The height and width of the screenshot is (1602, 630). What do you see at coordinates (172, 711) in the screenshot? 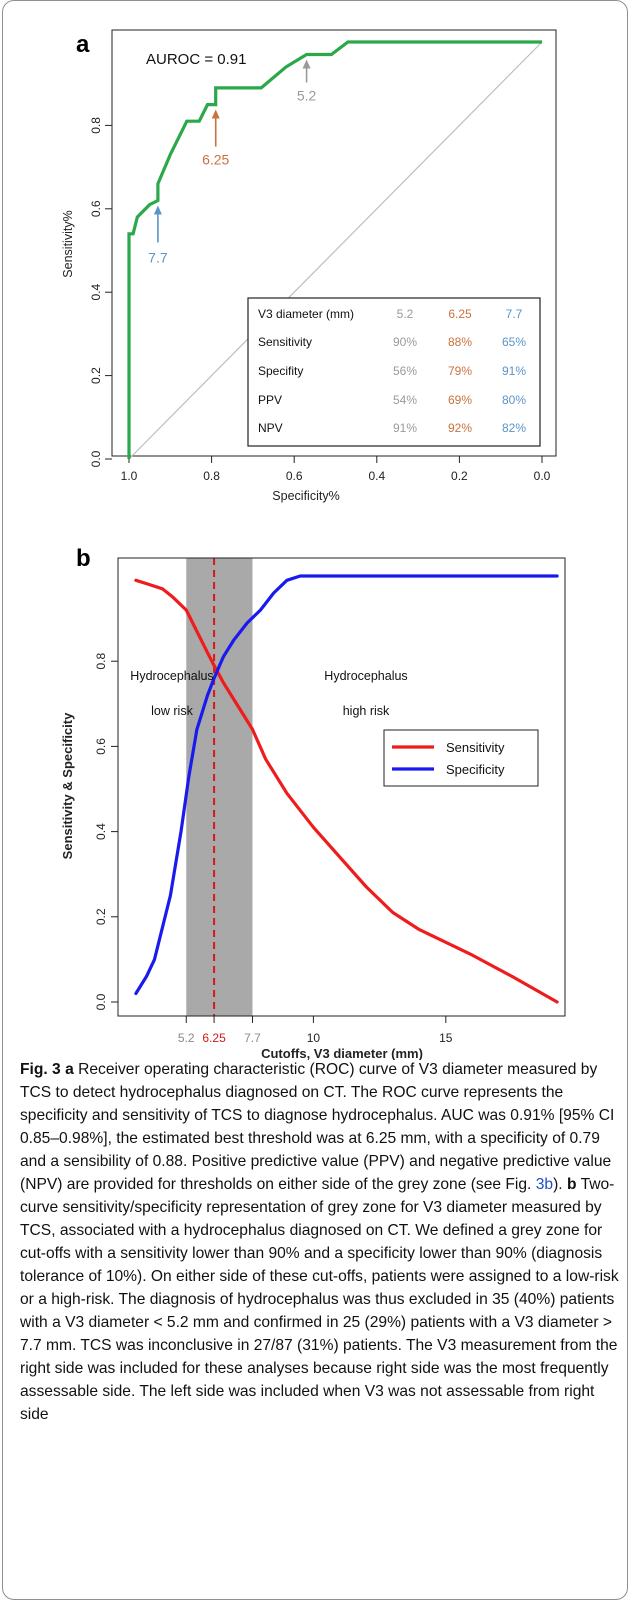
I see `zone-label-low-2: low risk` at bounding box center [172, 711].